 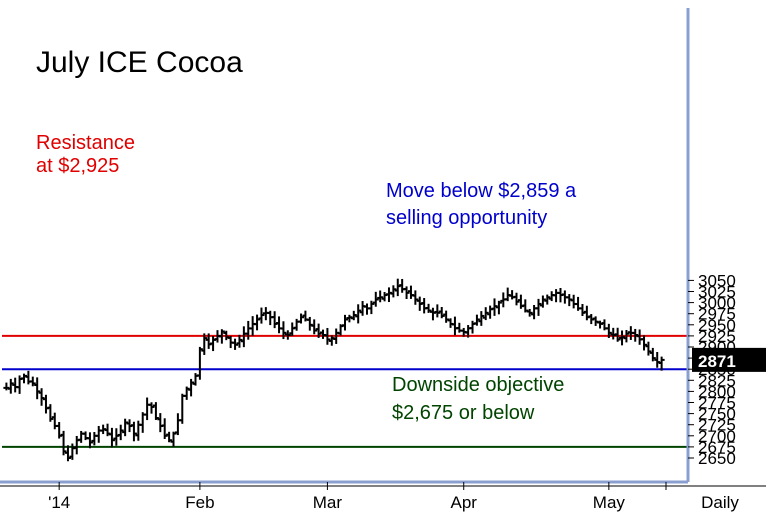 What do you see at coordinates (85, 143) in the screenshot?
I see `resistance-label-line-0: Resistance` at bounding box center [85, 143].